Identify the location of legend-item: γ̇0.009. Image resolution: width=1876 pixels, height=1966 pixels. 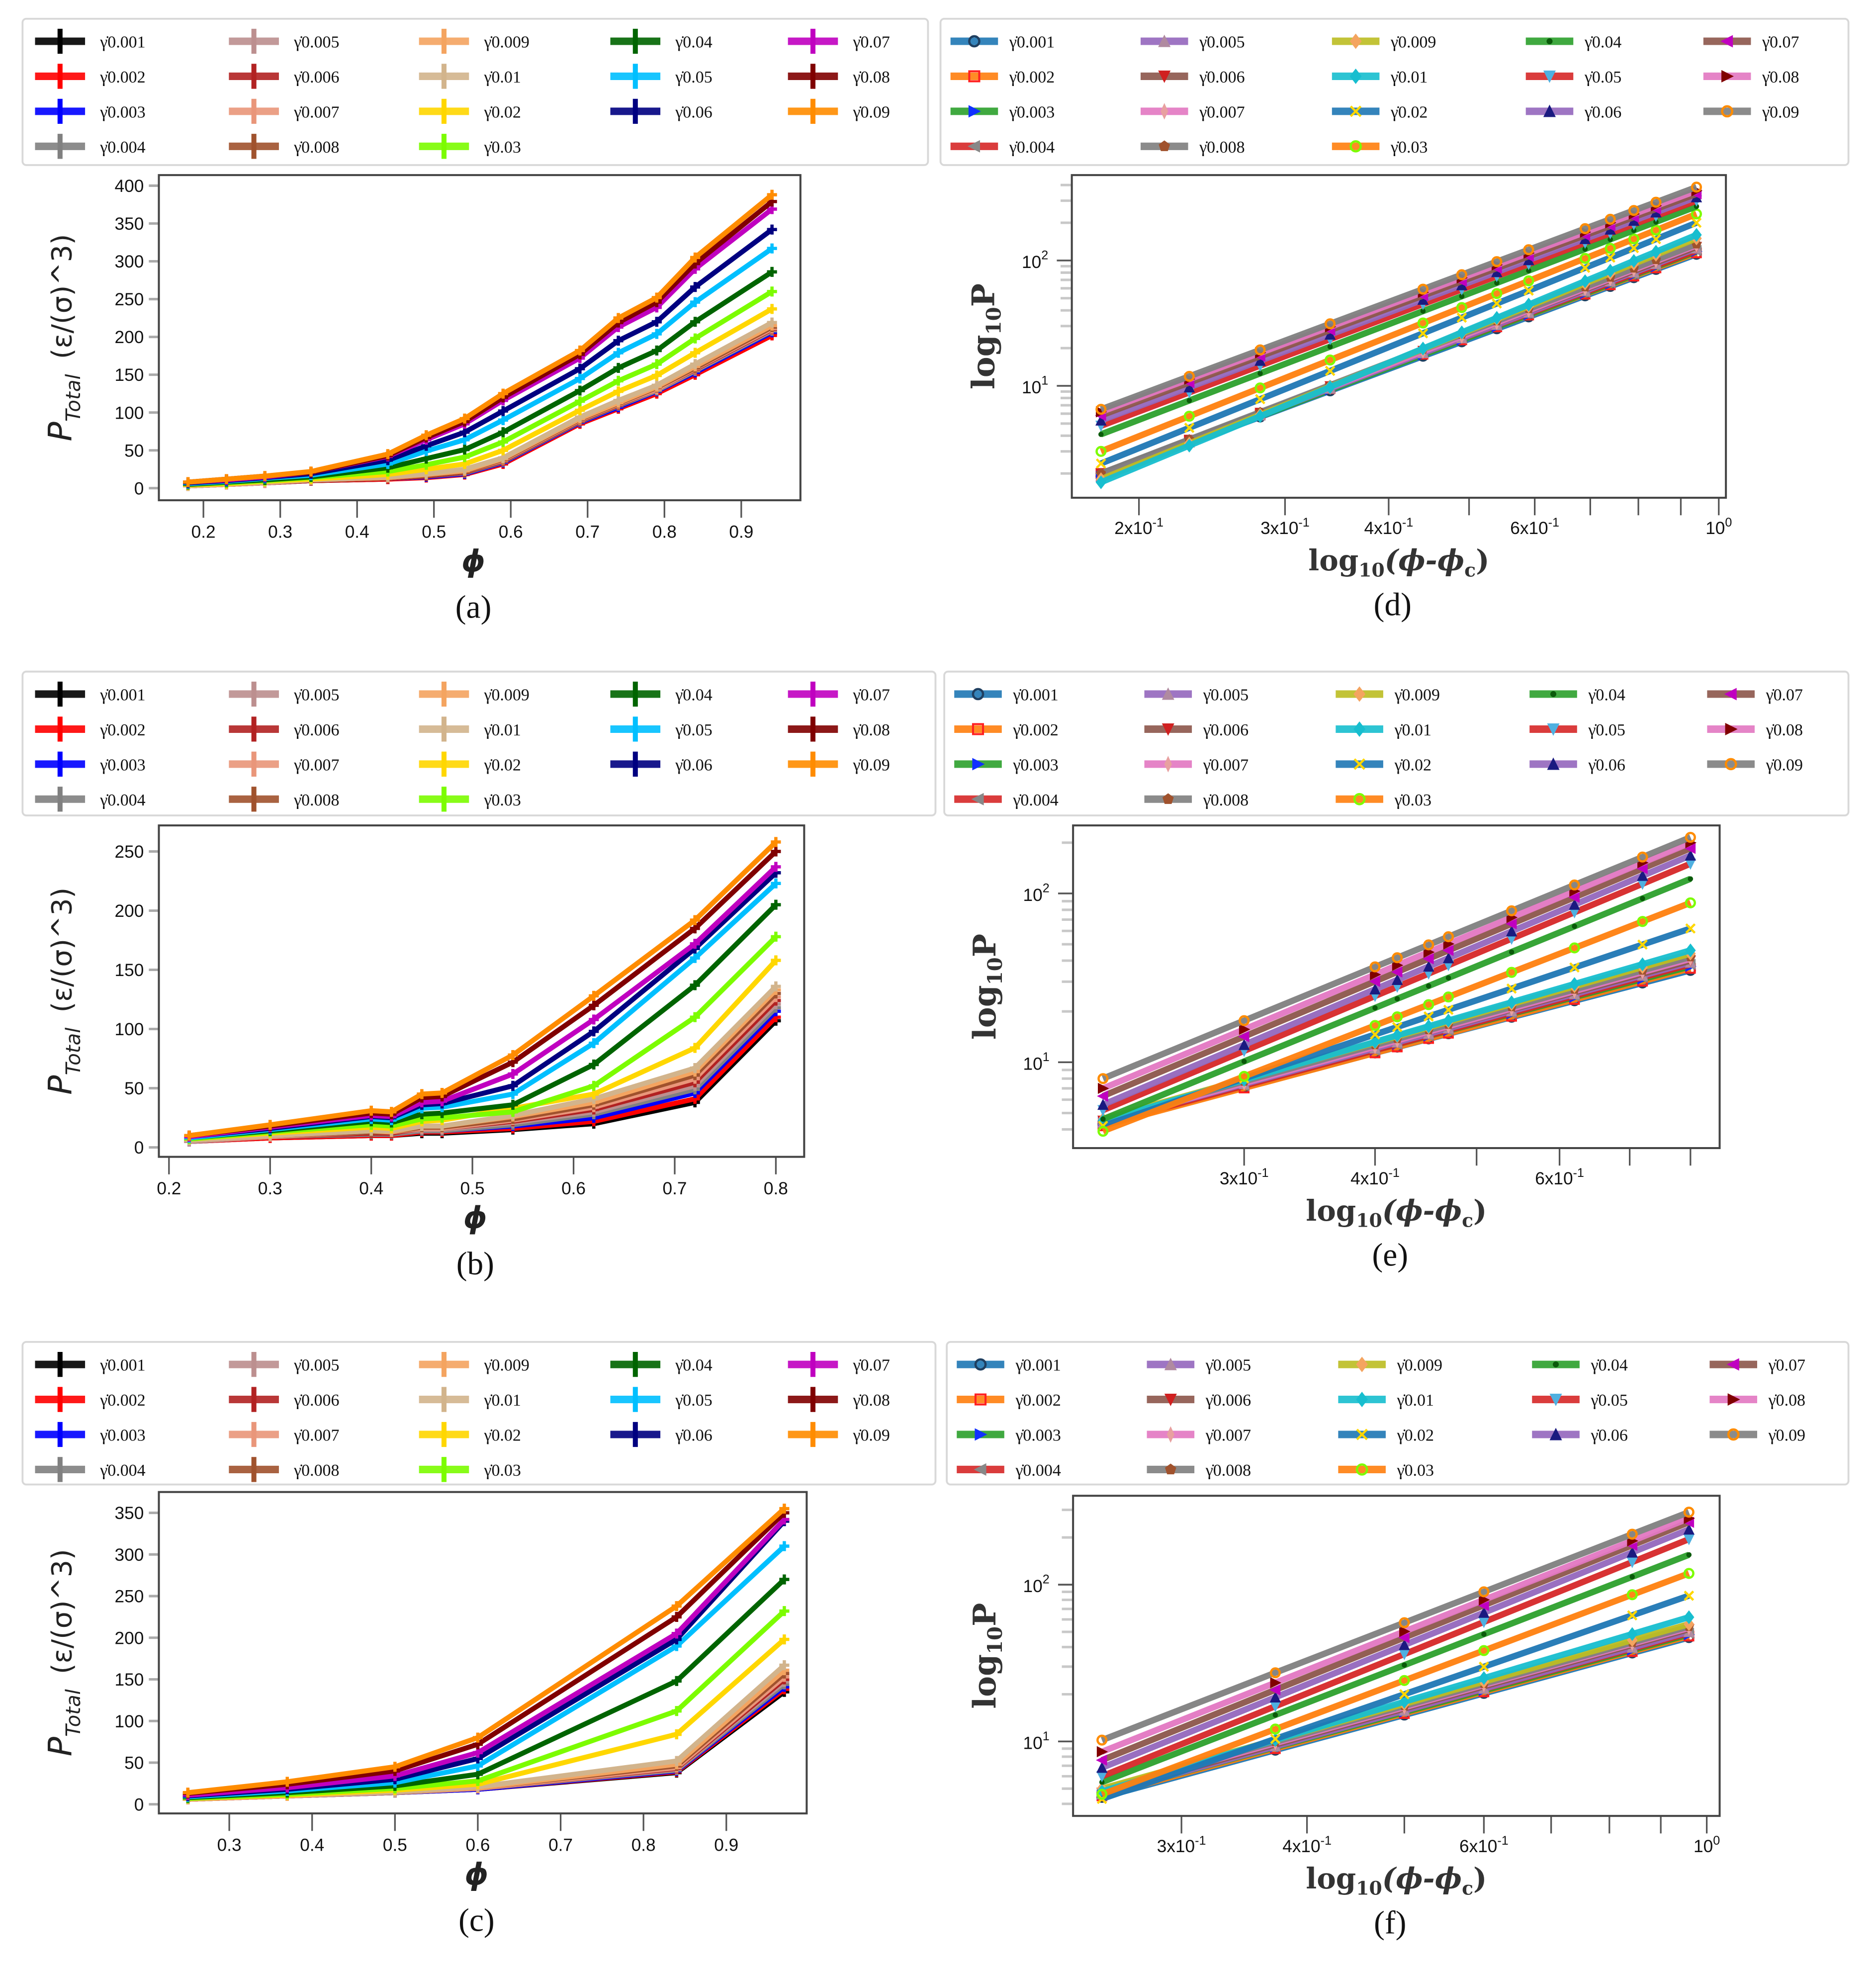
(1388, 695).